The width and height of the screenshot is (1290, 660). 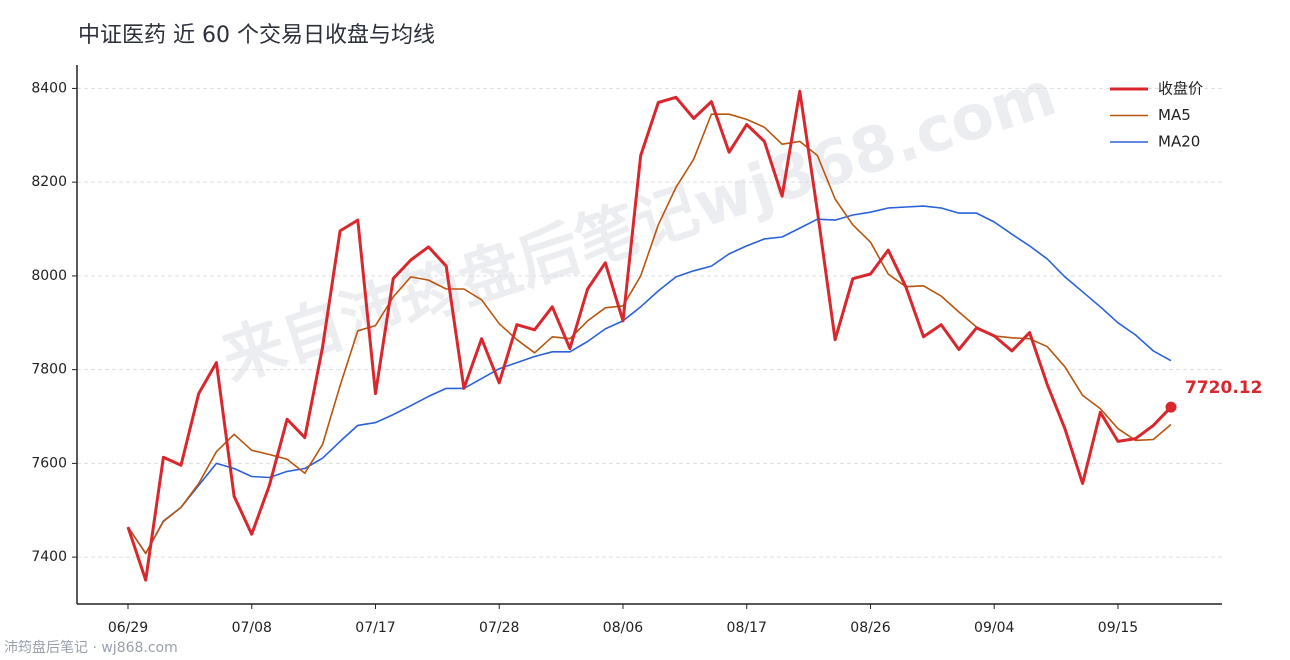 I want to click on y-tick-label: 7800, so click(x=49, y=370).